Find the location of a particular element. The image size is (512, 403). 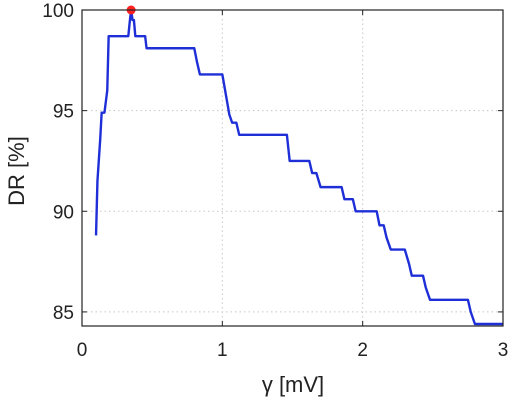

y-tick-label: 100 is located at coordinates (58, 11).